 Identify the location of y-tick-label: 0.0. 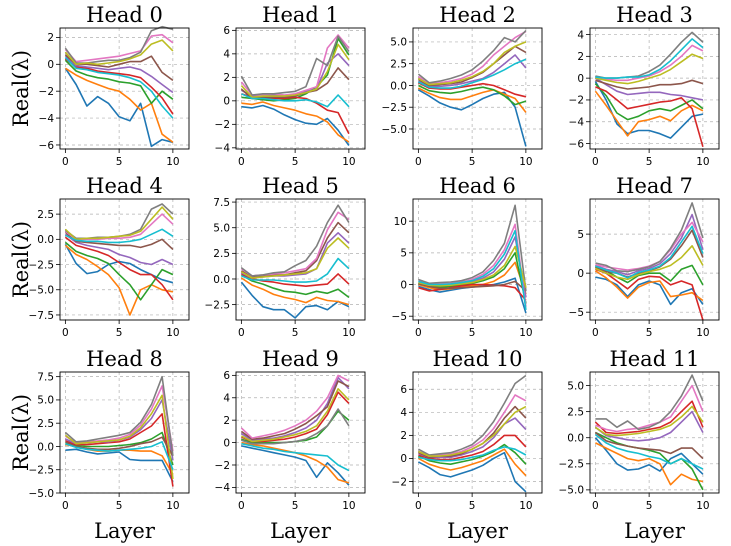
(45, 447).